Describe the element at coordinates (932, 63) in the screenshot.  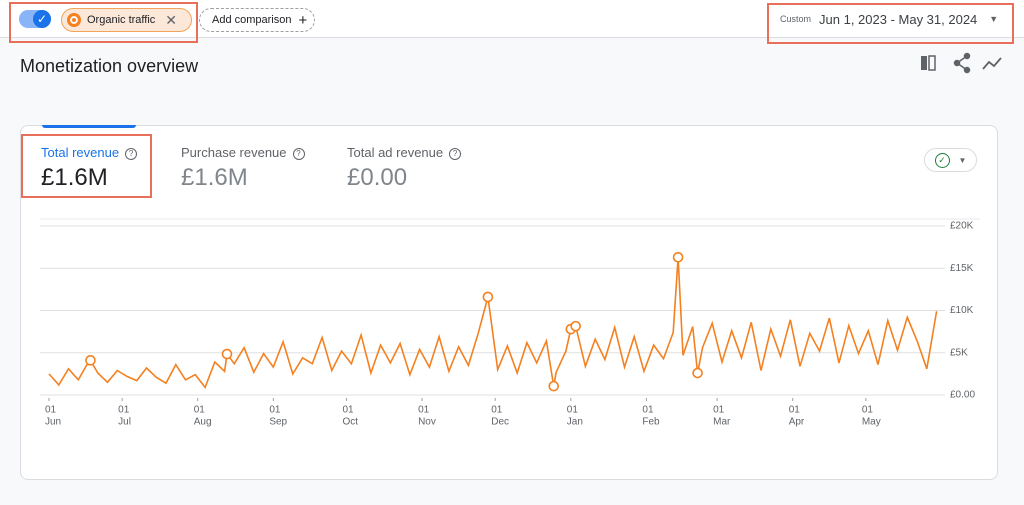
I see `compare-icon-part` at that location.